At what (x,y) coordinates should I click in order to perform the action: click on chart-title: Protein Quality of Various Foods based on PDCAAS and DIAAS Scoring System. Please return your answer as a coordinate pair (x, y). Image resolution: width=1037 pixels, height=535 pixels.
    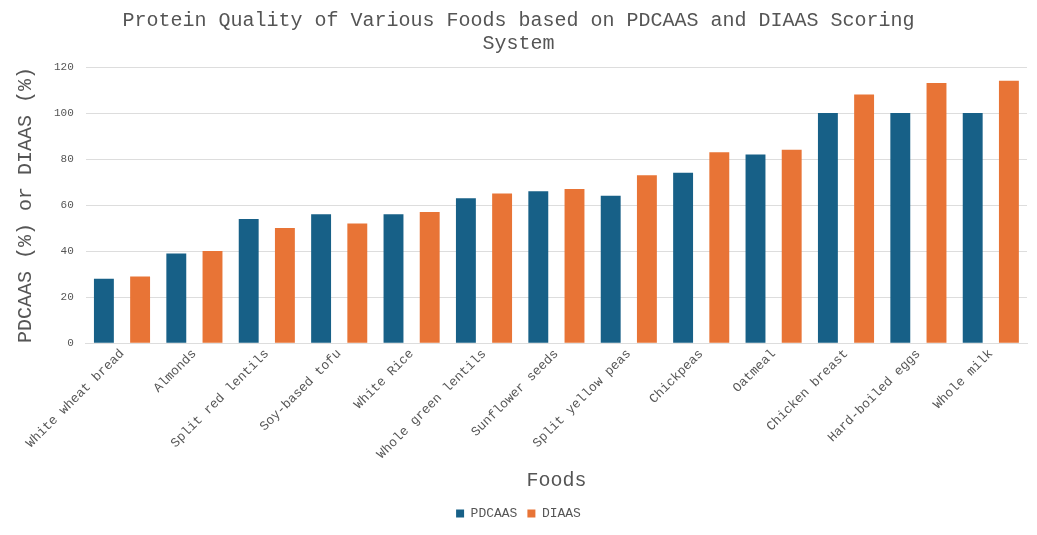
    Looking at the image, I should click on (518, 31).